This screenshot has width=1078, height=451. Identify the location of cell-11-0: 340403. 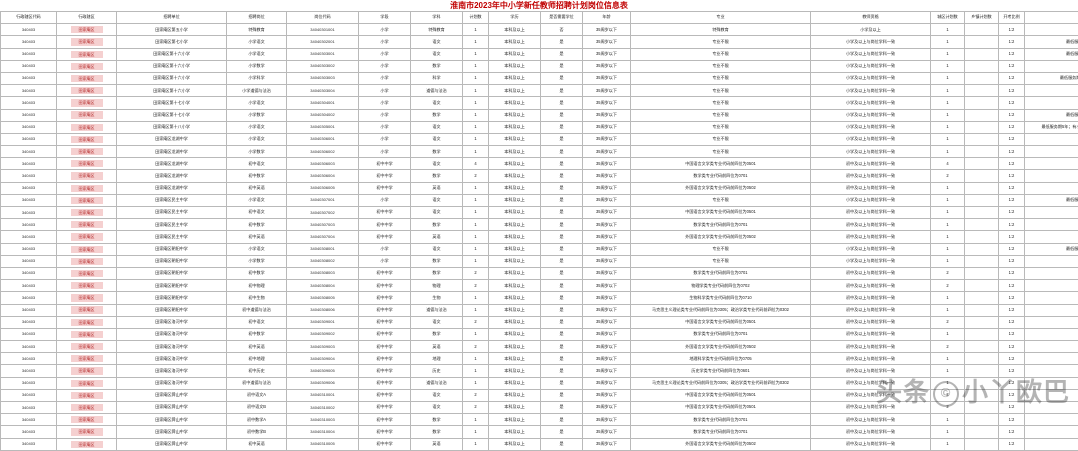
(29, 164).